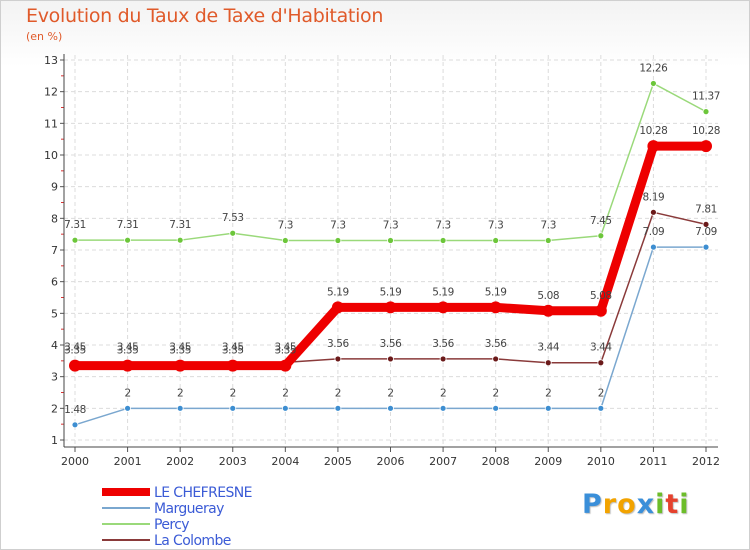  Describe the element at coordinates (128, 461) in the screenshot. I see `x-tick-label: 2001` at that location.